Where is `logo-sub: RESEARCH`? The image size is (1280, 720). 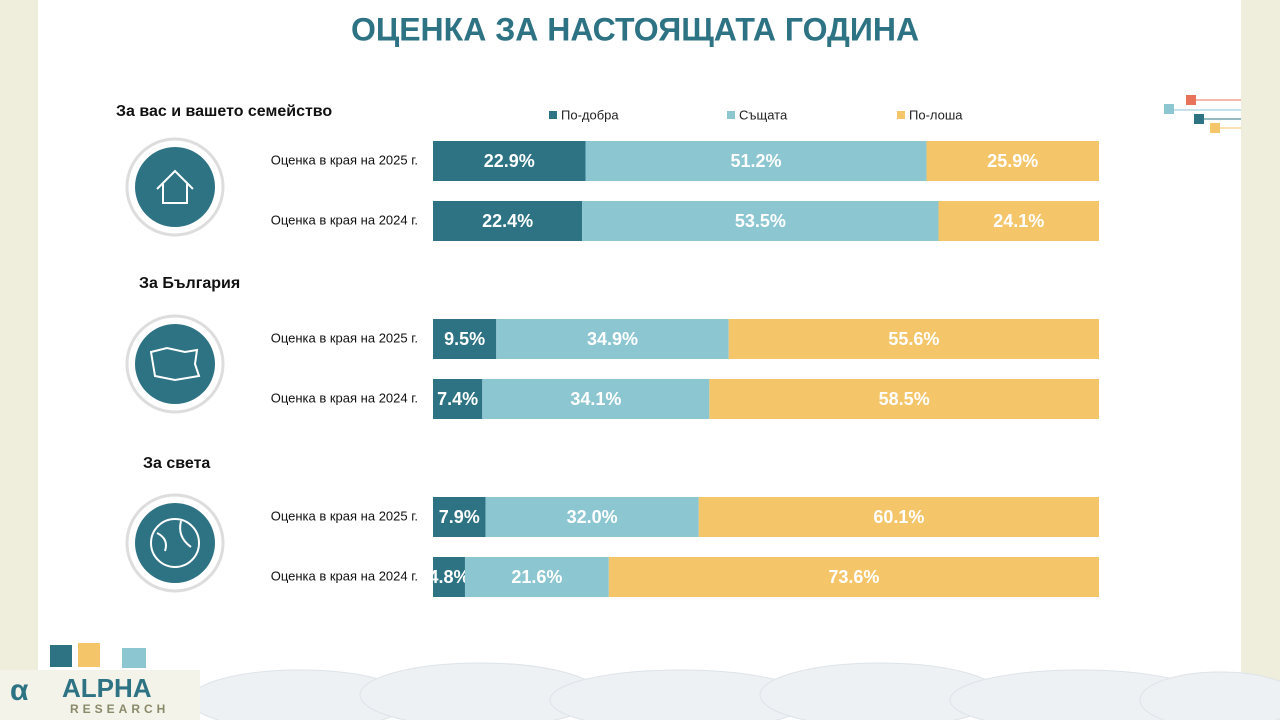
logo-sub: RESEARCH is located at coordinates (119, 709).